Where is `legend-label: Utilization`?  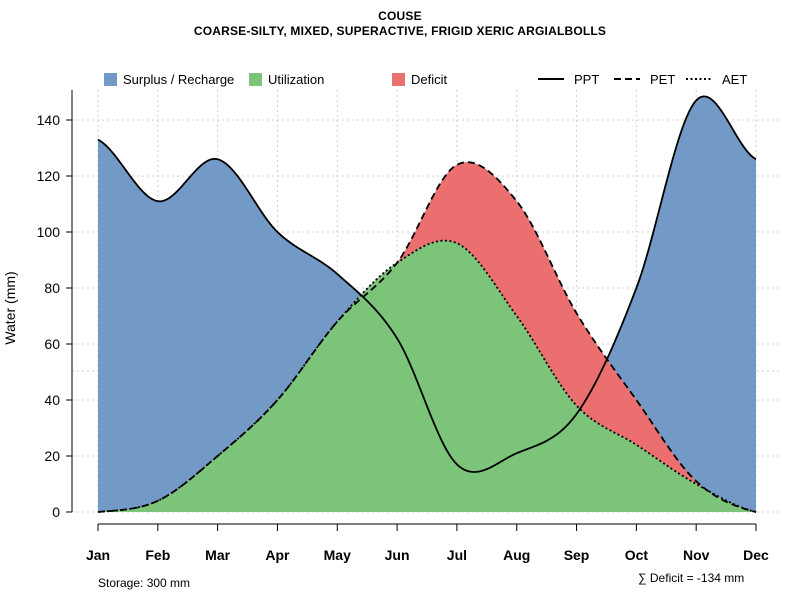 legend-label: Utilization is located at coordinates (296, 79).